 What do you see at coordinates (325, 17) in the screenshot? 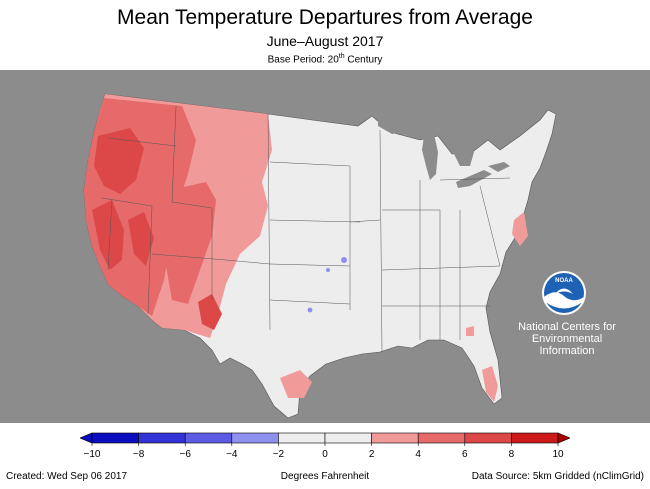
I see `map-title: Mean Temperature Departures from Average` at bounding box center [325, 17].